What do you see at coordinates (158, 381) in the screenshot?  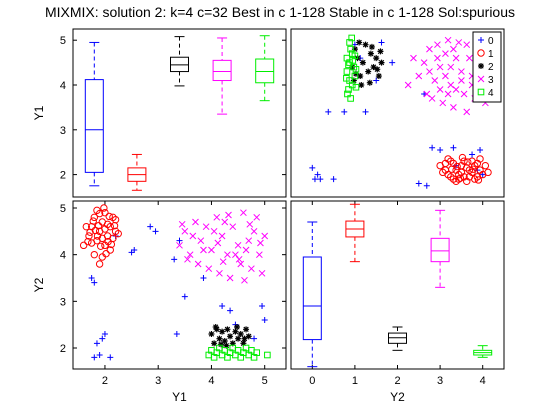 I see `x-tick-label: 3` at bounding box center [158, 381].